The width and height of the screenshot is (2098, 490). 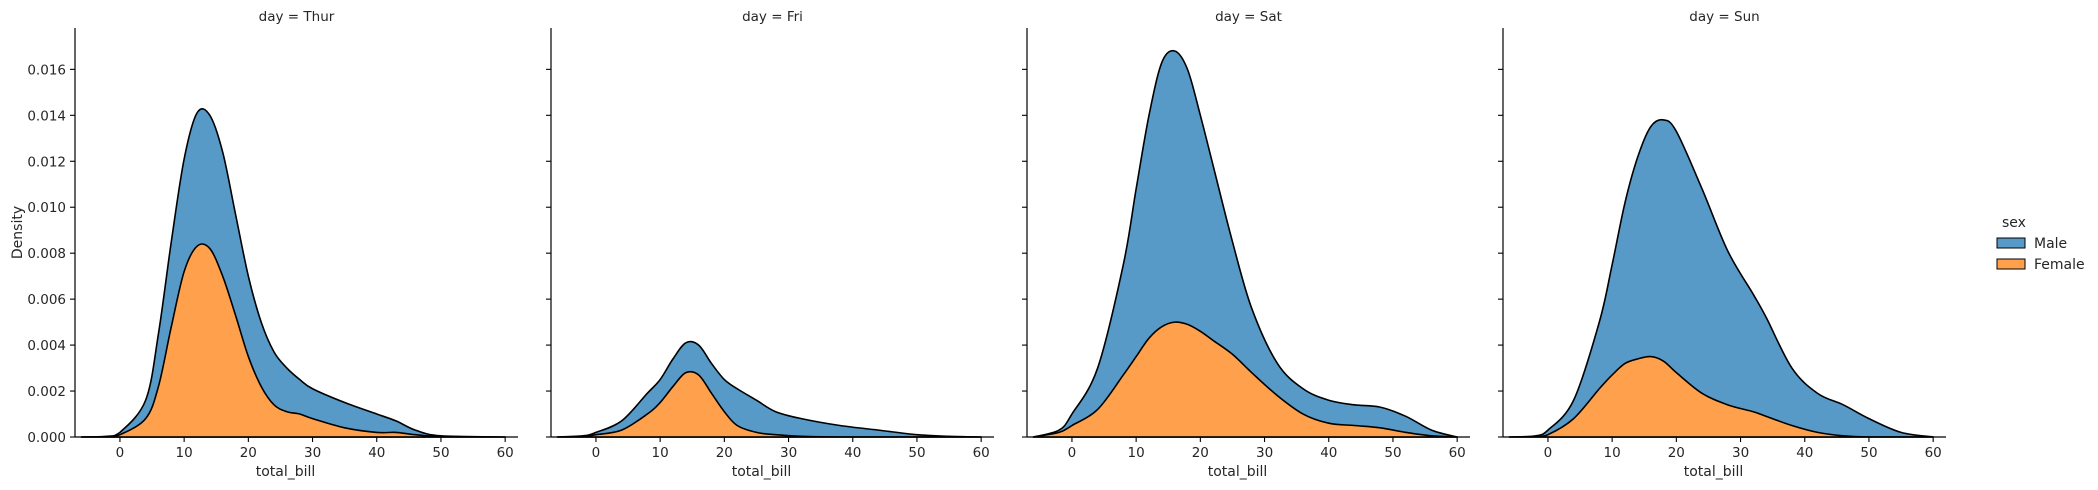 What do you see at coordinates (46, 346) in the screenshot?
I see `y-tick-label: 0.004` at bounding box center [46, 346].